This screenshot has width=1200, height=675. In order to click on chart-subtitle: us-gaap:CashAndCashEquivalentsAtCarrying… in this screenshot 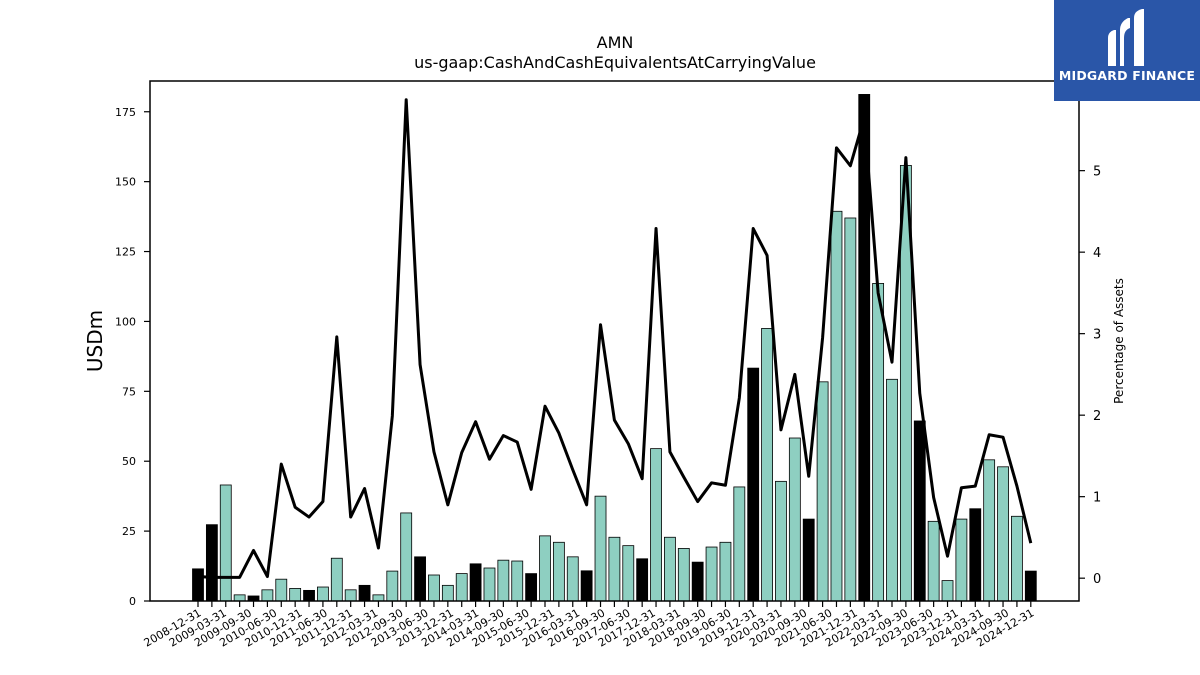, I will do `click(615, 62)`.